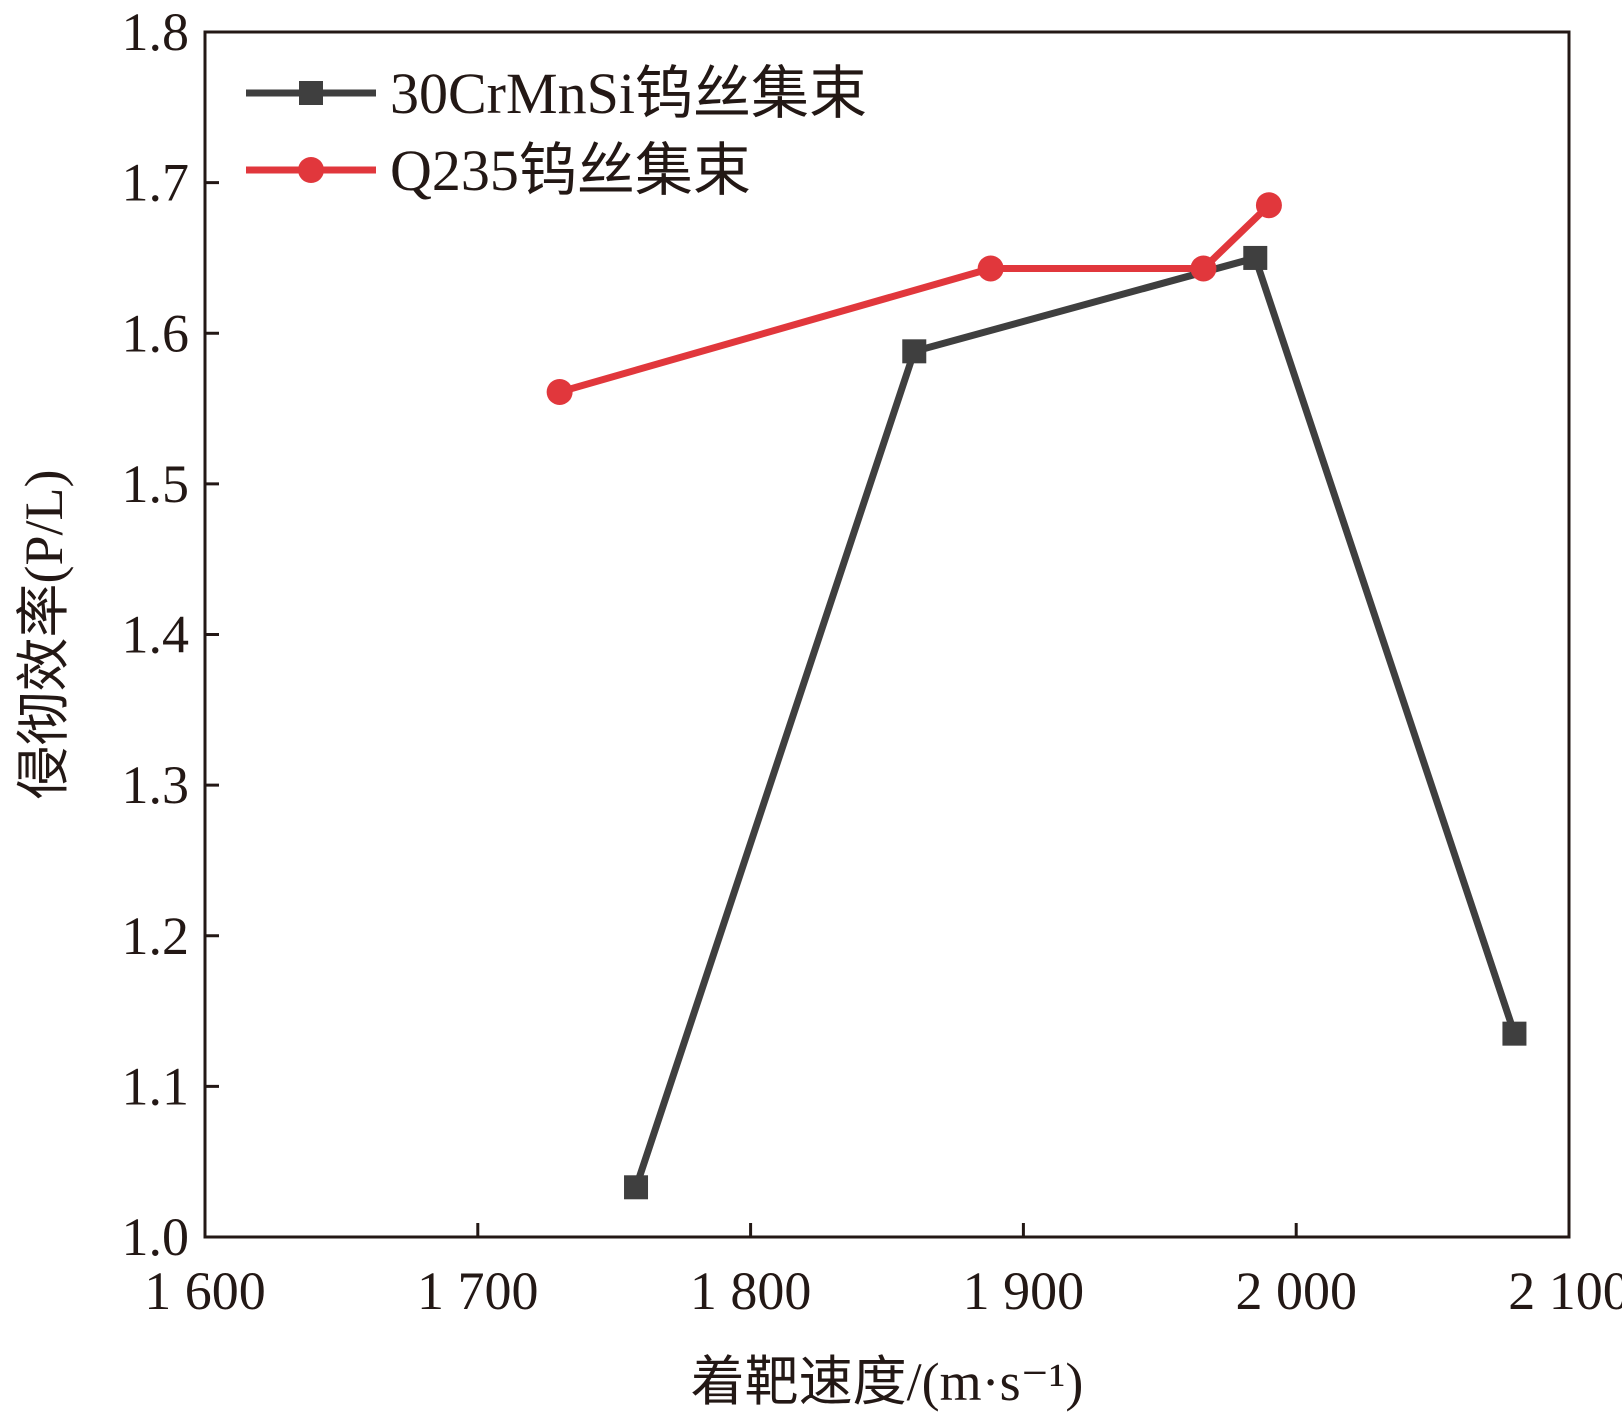 The height and width of the screenshot is (1424, 1622). I want to click on y-tick-label: 1.5, so click(156, 484).